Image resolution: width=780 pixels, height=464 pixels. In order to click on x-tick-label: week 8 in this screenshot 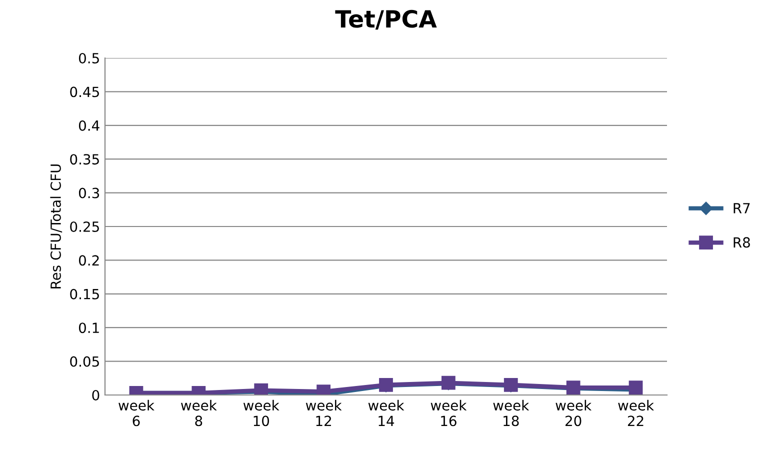, I will do `click(199, 413)`.